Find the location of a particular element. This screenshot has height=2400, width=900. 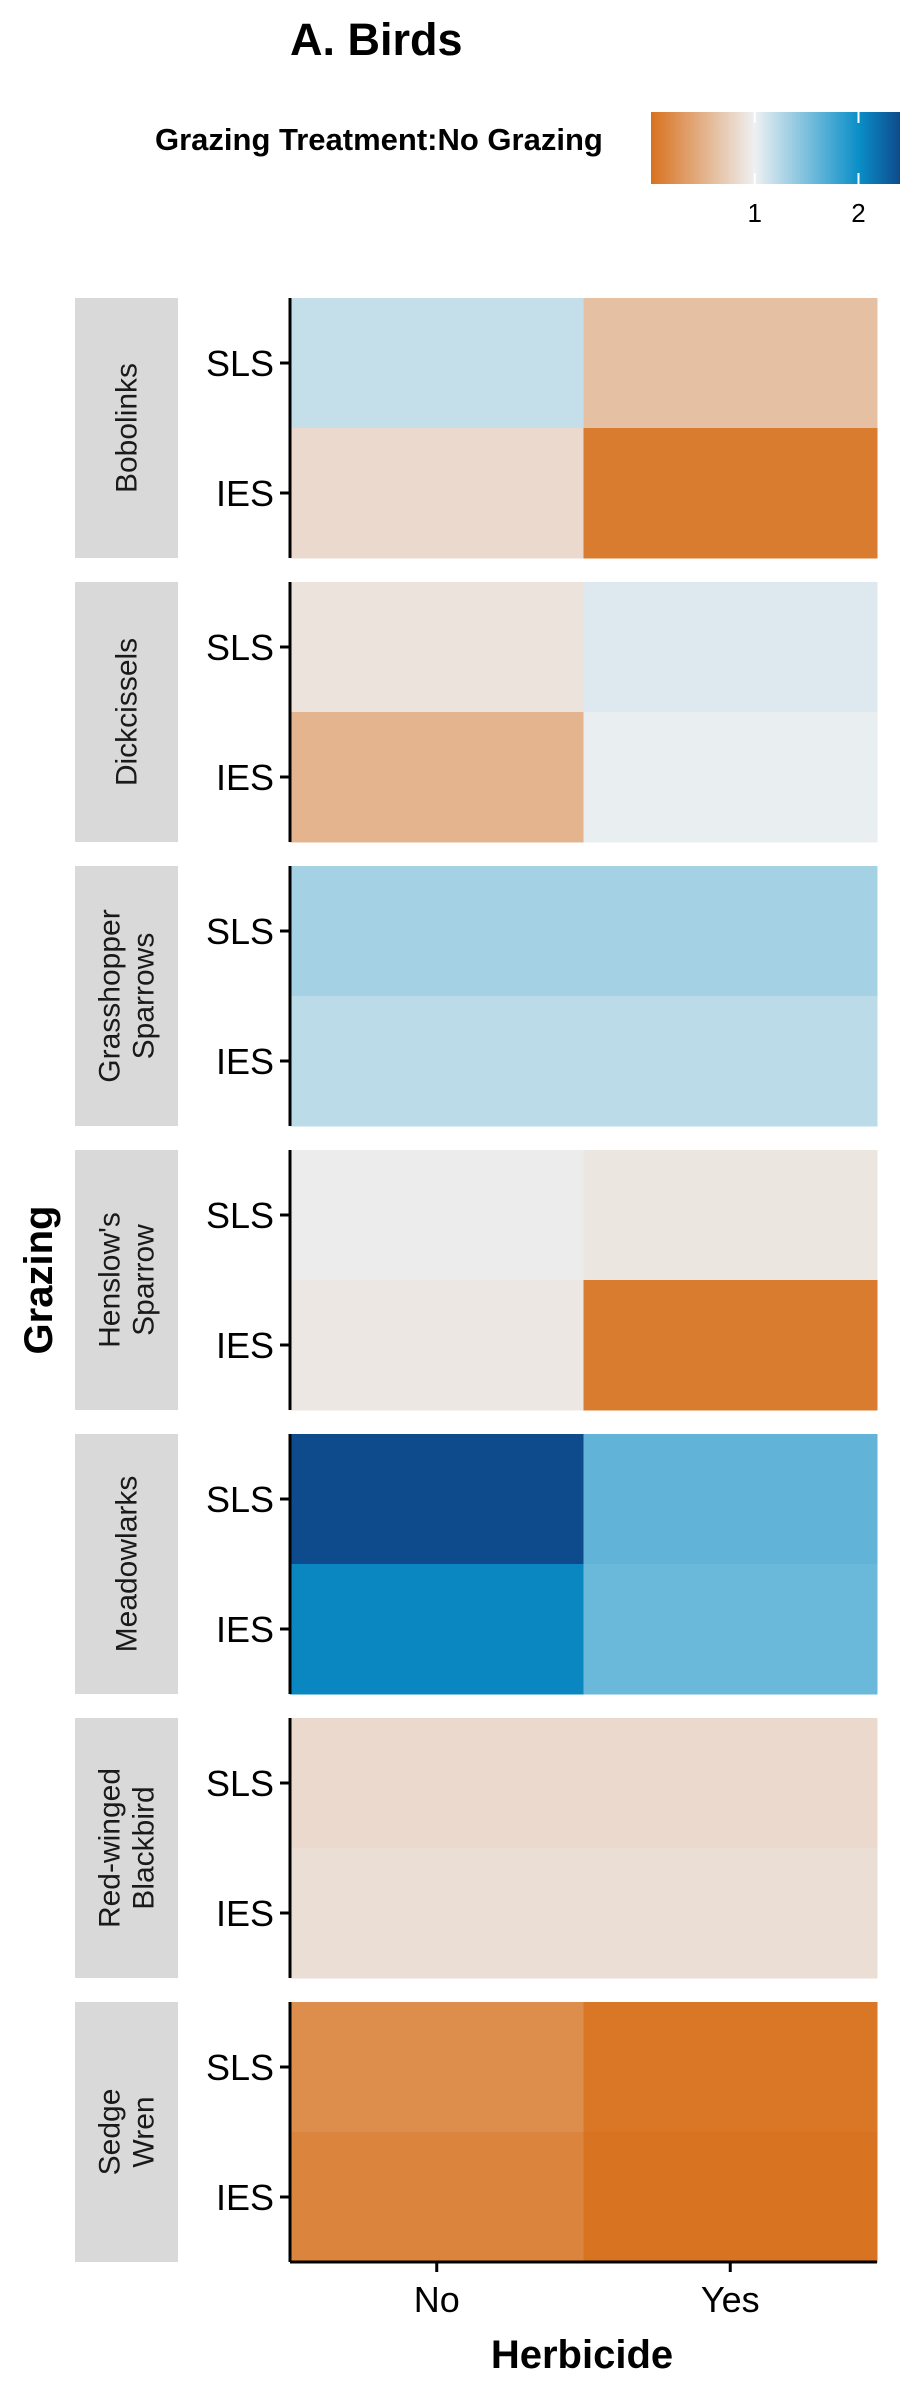

legend-tick-label: 1 is located at coordinates (755, 213).